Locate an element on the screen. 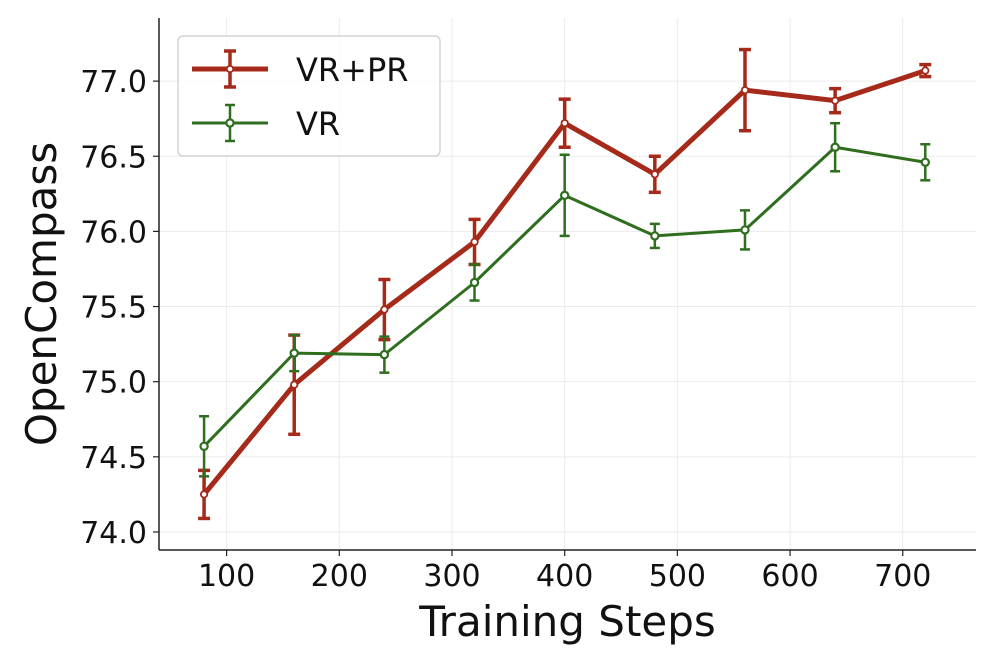 The image size is (997, 664). x-tick-label: 700 is located at coordinates (902, 576).